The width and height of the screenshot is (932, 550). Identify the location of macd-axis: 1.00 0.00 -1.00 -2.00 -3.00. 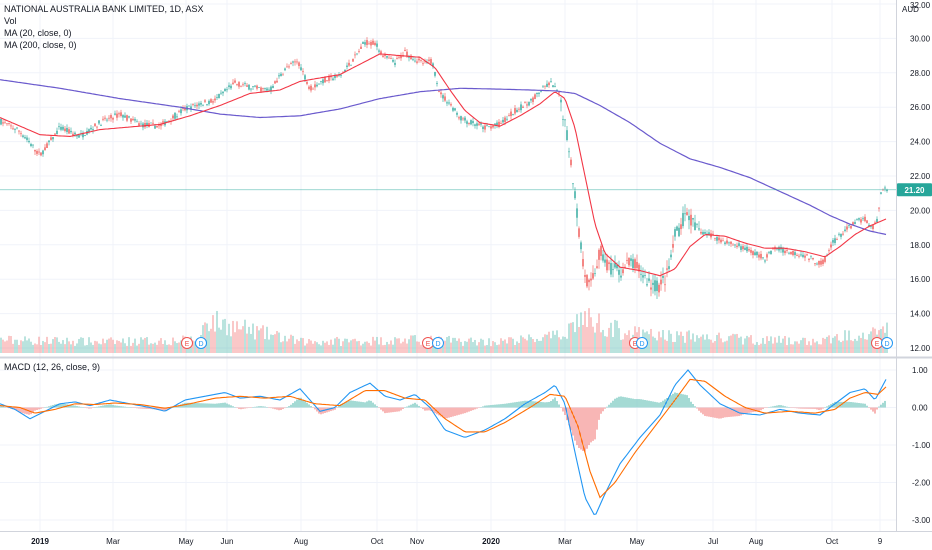
(921, 445).